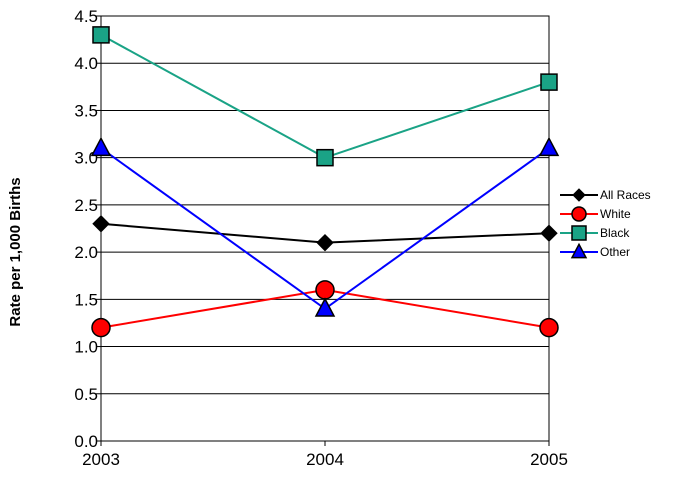 The width and height of the screenshot is (681, 479). Describe the element at coordinates (625, 195) in the screenshot. I see `legend-label: All Races` at that location.